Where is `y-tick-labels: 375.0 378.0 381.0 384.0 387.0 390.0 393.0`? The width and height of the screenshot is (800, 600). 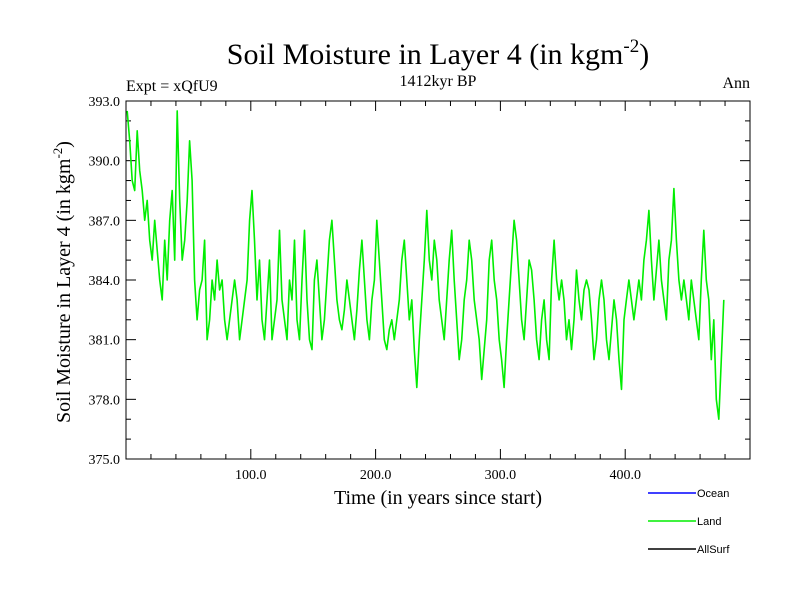 y-tick-labels: 375.0 378.0 381.0 384.0 387.0 390.0 393.0 is located at coordinates (105, 281).